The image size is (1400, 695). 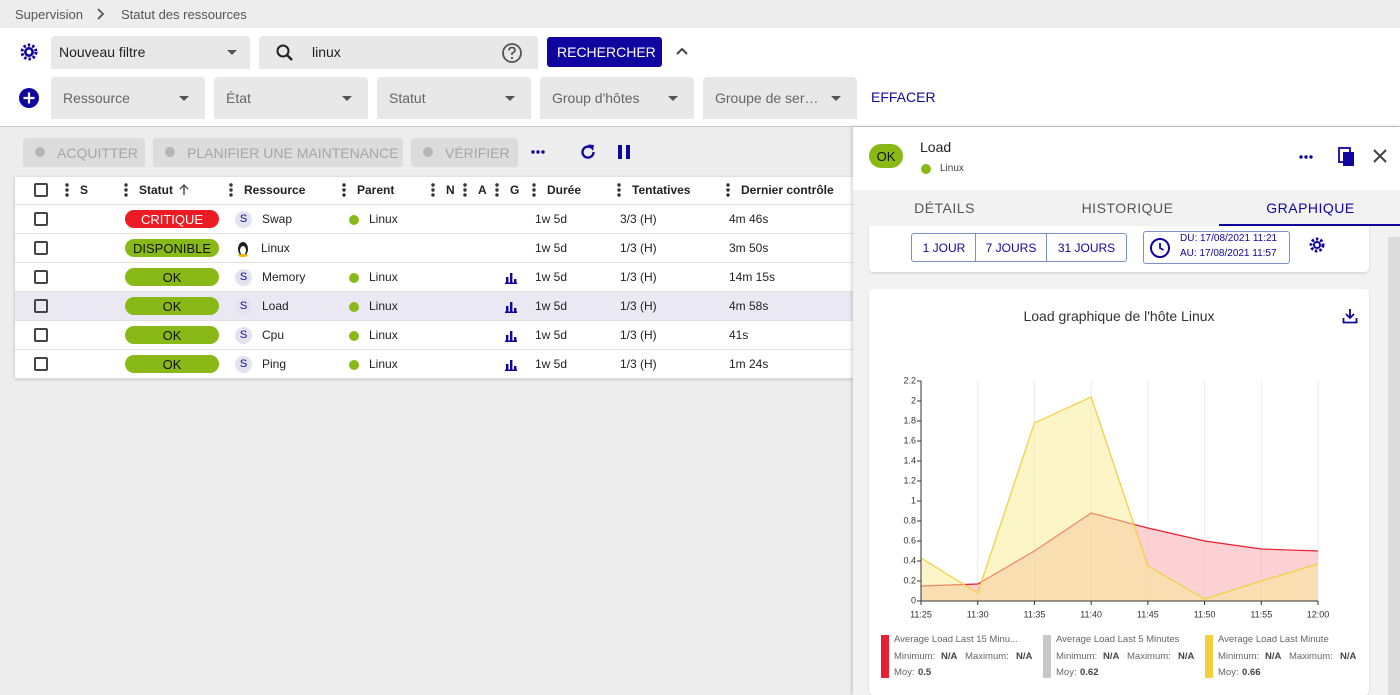 What do you see at coordinates (1127, 208) in the screenshot?
I see `tab: HISTORIQUE` at bounding box center [1127, 208].